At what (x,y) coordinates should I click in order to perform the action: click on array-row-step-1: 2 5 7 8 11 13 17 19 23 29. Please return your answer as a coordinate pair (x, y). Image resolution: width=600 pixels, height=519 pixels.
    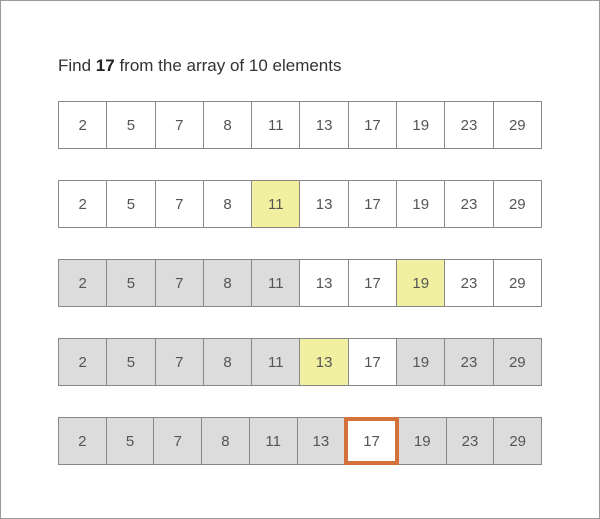
    Looking at the image, I should click on (300, 125).